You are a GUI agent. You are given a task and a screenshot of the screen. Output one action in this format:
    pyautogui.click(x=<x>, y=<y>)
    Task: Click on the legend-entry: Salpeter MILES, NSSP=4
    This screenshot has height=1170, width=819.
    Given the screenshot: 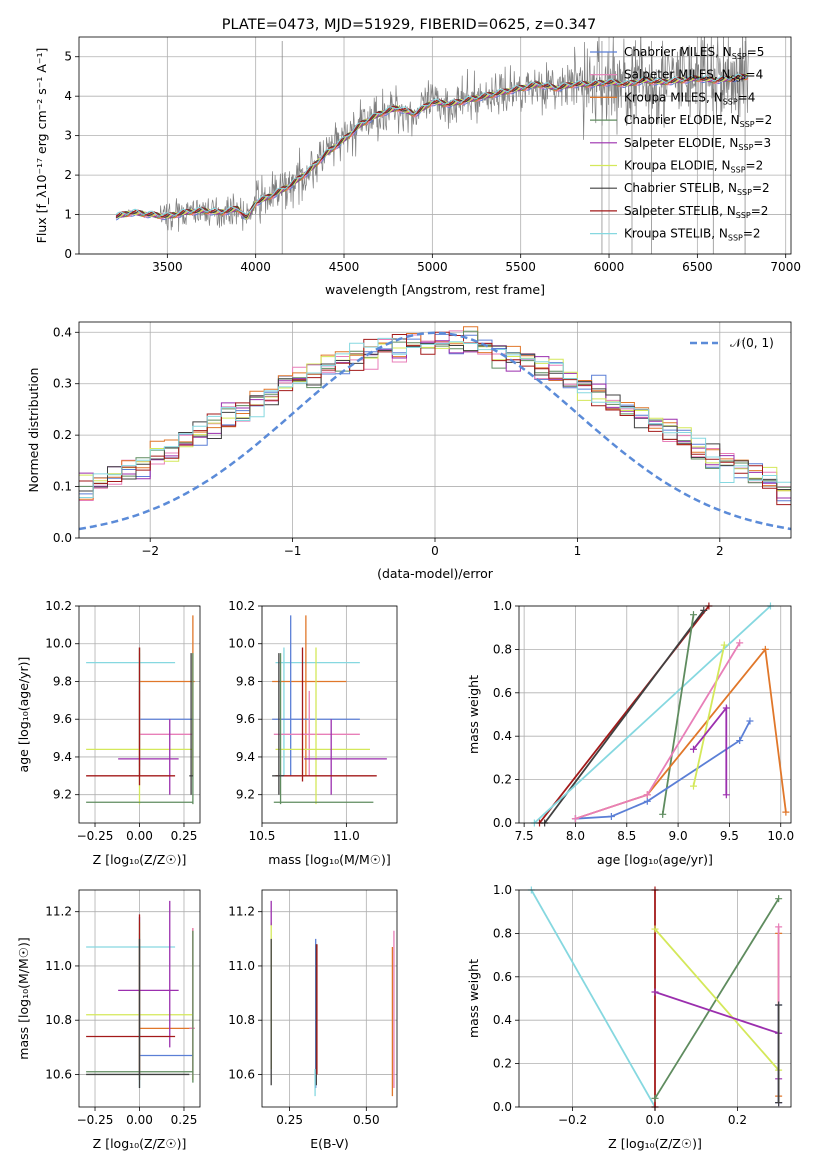 What is the action you would take?
    pyautogui.click(x=693, y=76)
    